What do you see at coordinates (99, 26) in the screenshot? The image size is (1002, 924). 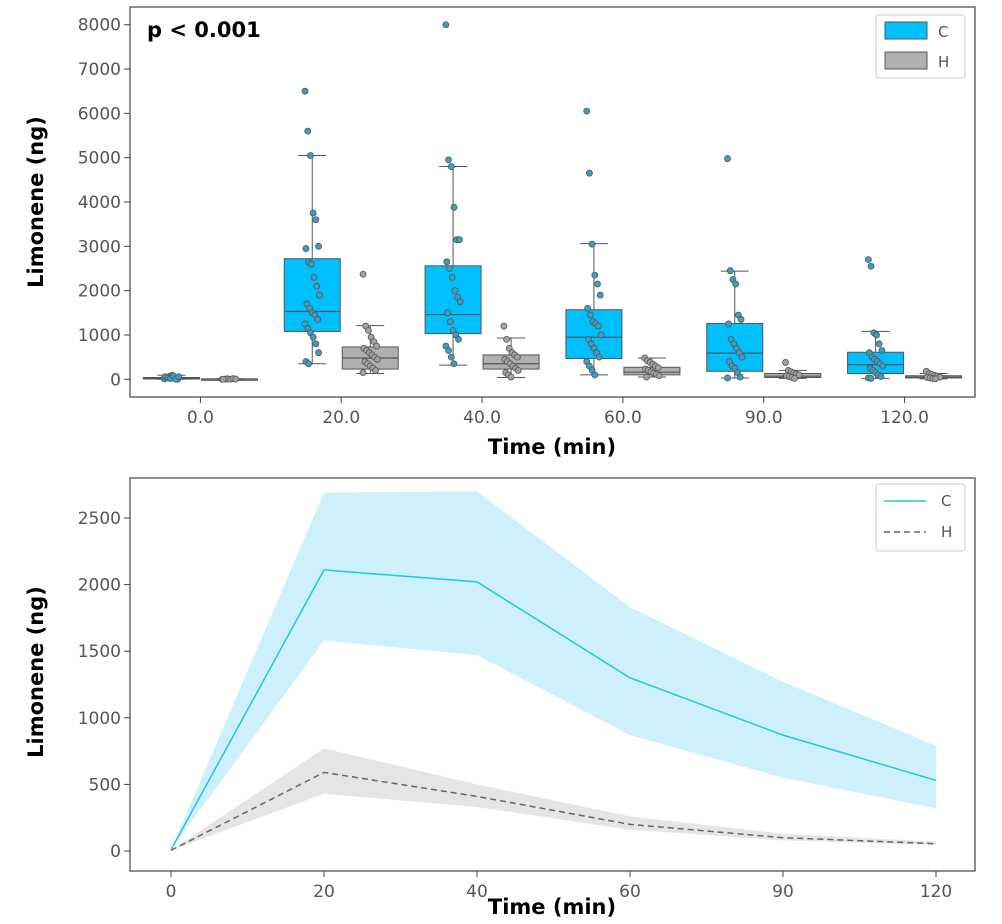 I see `y-tick-label: 8000` at bounding box center [99, 26].